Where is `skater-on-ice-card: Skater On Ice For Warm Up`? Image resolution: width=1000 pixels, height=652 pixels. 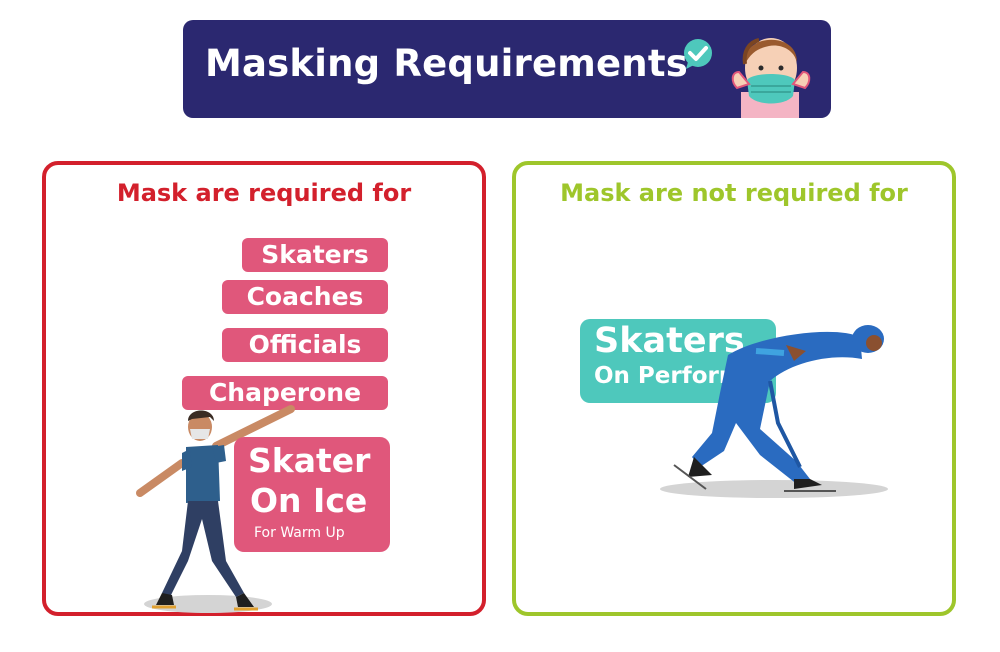 skater-on-ice-card: Skater On Ice For Warm Up is located at coordinates (312, 494).